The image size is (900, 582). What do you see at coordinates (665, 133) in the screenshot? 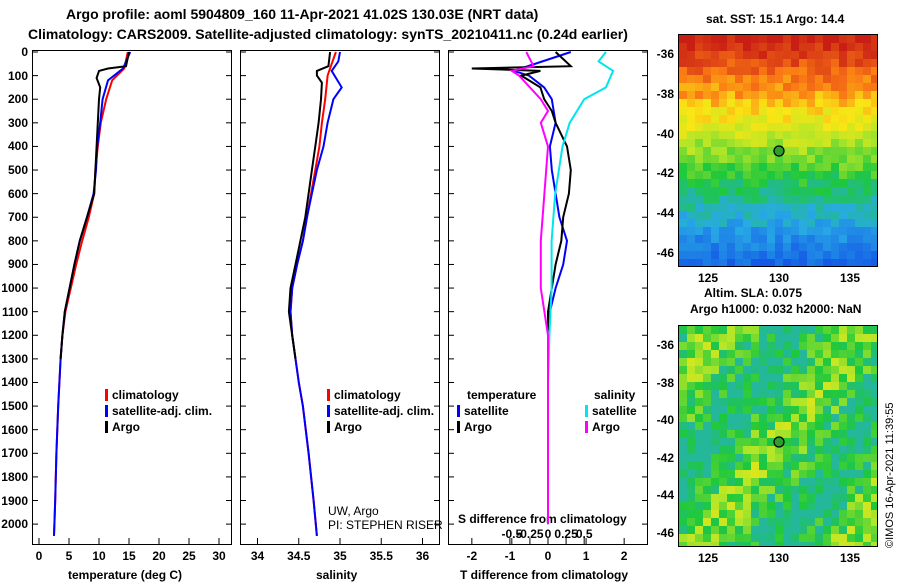
I see `lat-tick-label: -40` at bounding box center [665, 133].